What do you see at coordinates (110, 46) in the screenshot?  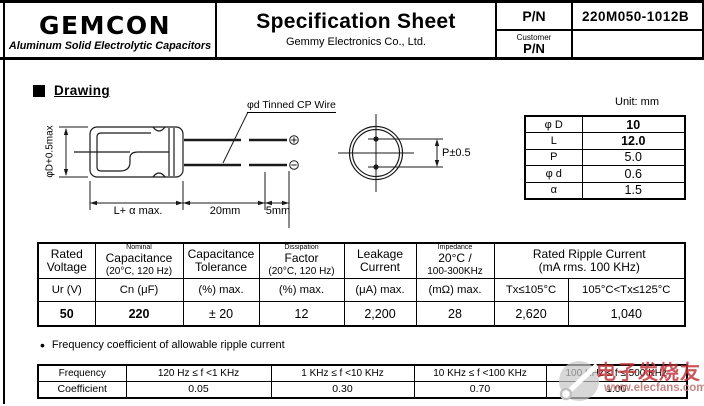 I see `brand-tagline: Aluminum Solid Electrolytic Capacitors` at bounding box center [110, 46].